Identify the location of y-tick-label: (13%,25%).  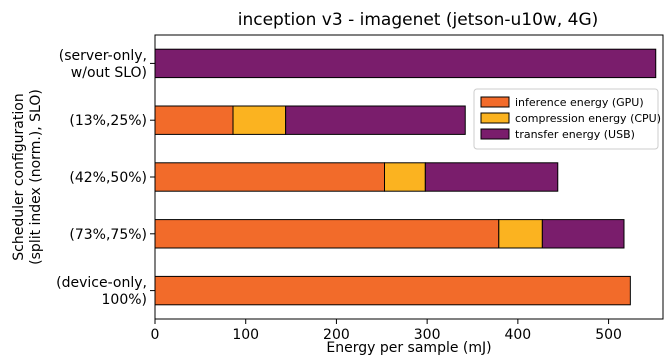
(108, 121).